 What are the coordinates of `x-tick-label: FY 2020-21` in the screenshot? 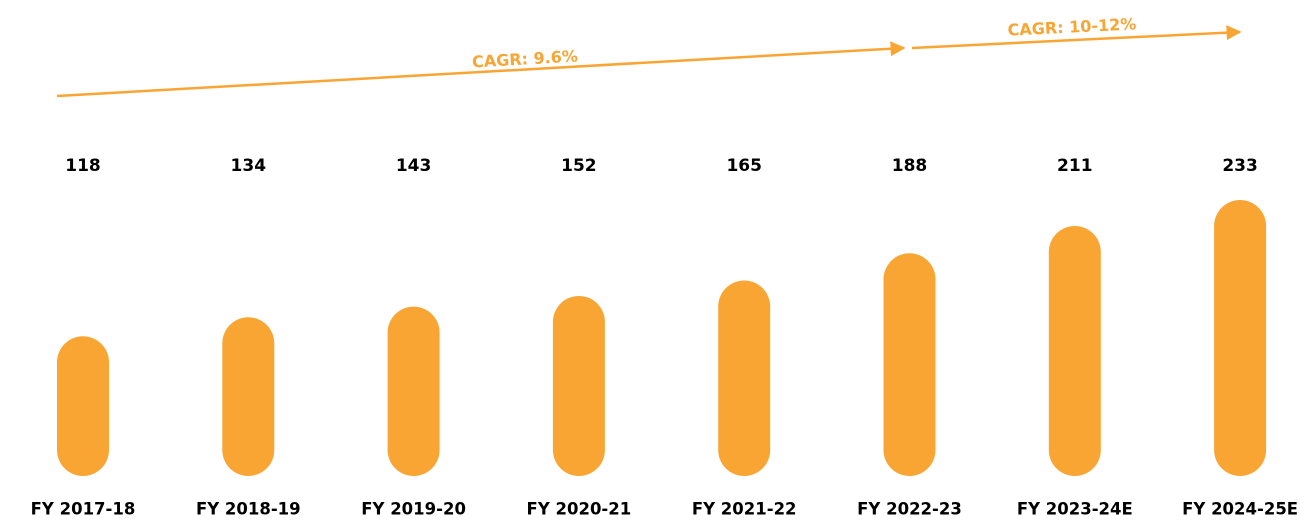 It's located at (579, 509).